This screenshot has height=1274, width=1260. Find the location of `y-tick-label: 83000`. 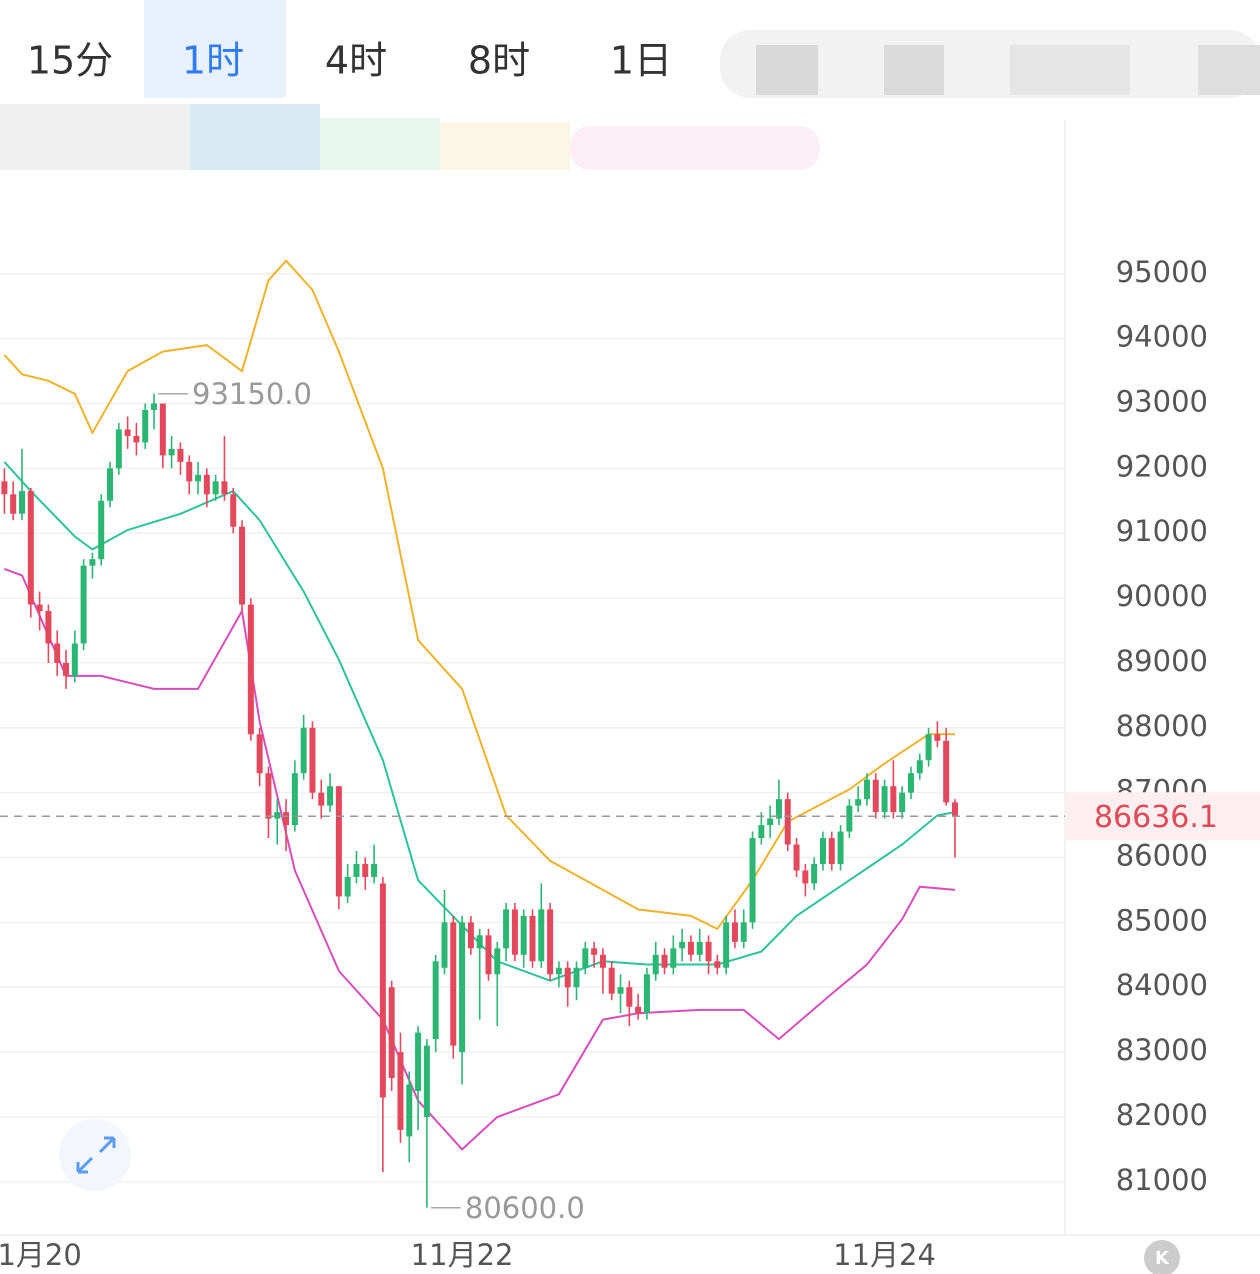

y-tick-label: 83000 is located at coordinates (1162, 1050).